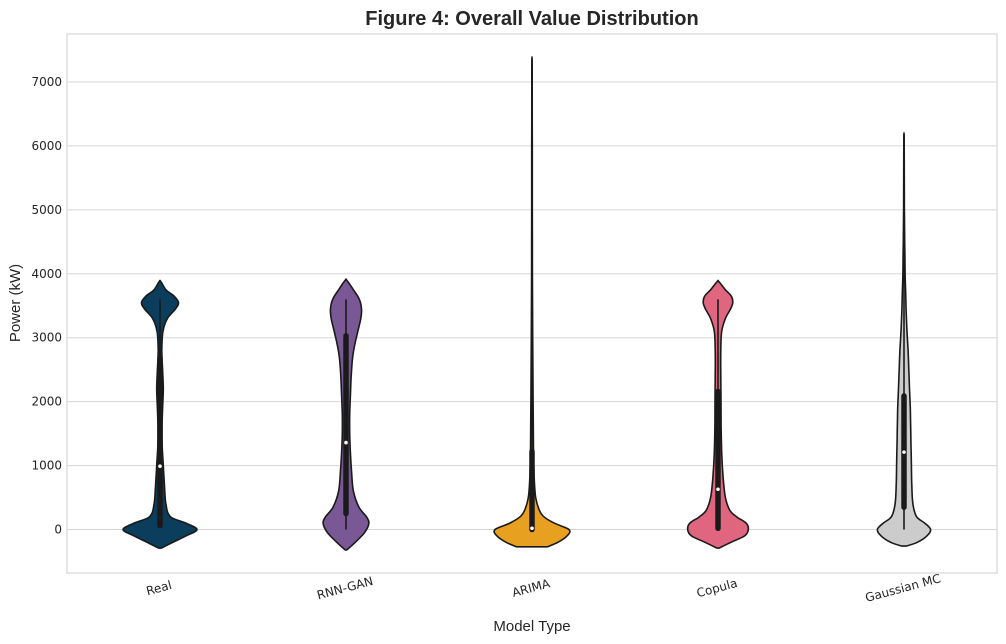 Image resolution: width=1006 pixels, height=644 pixels. What do you see at coordinates (717, 588) in the screenshot?
I see `x-tick-label: Copula` at bounding box center [717, 588].